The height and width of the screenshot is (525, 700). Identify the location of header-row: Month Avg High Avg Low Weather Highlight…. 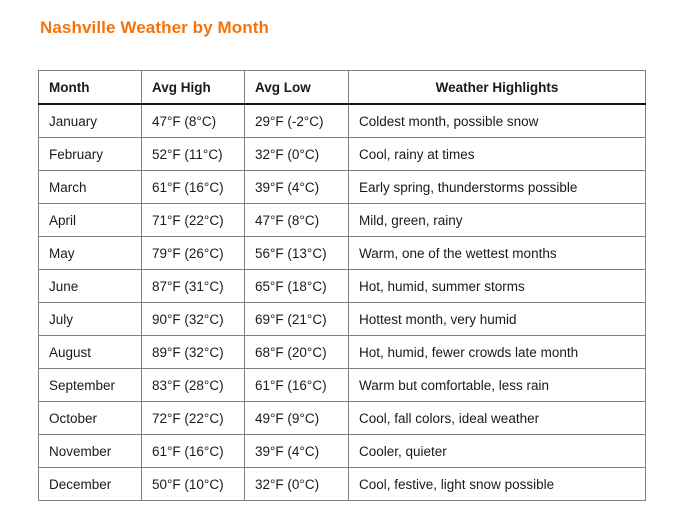
(342, 87).